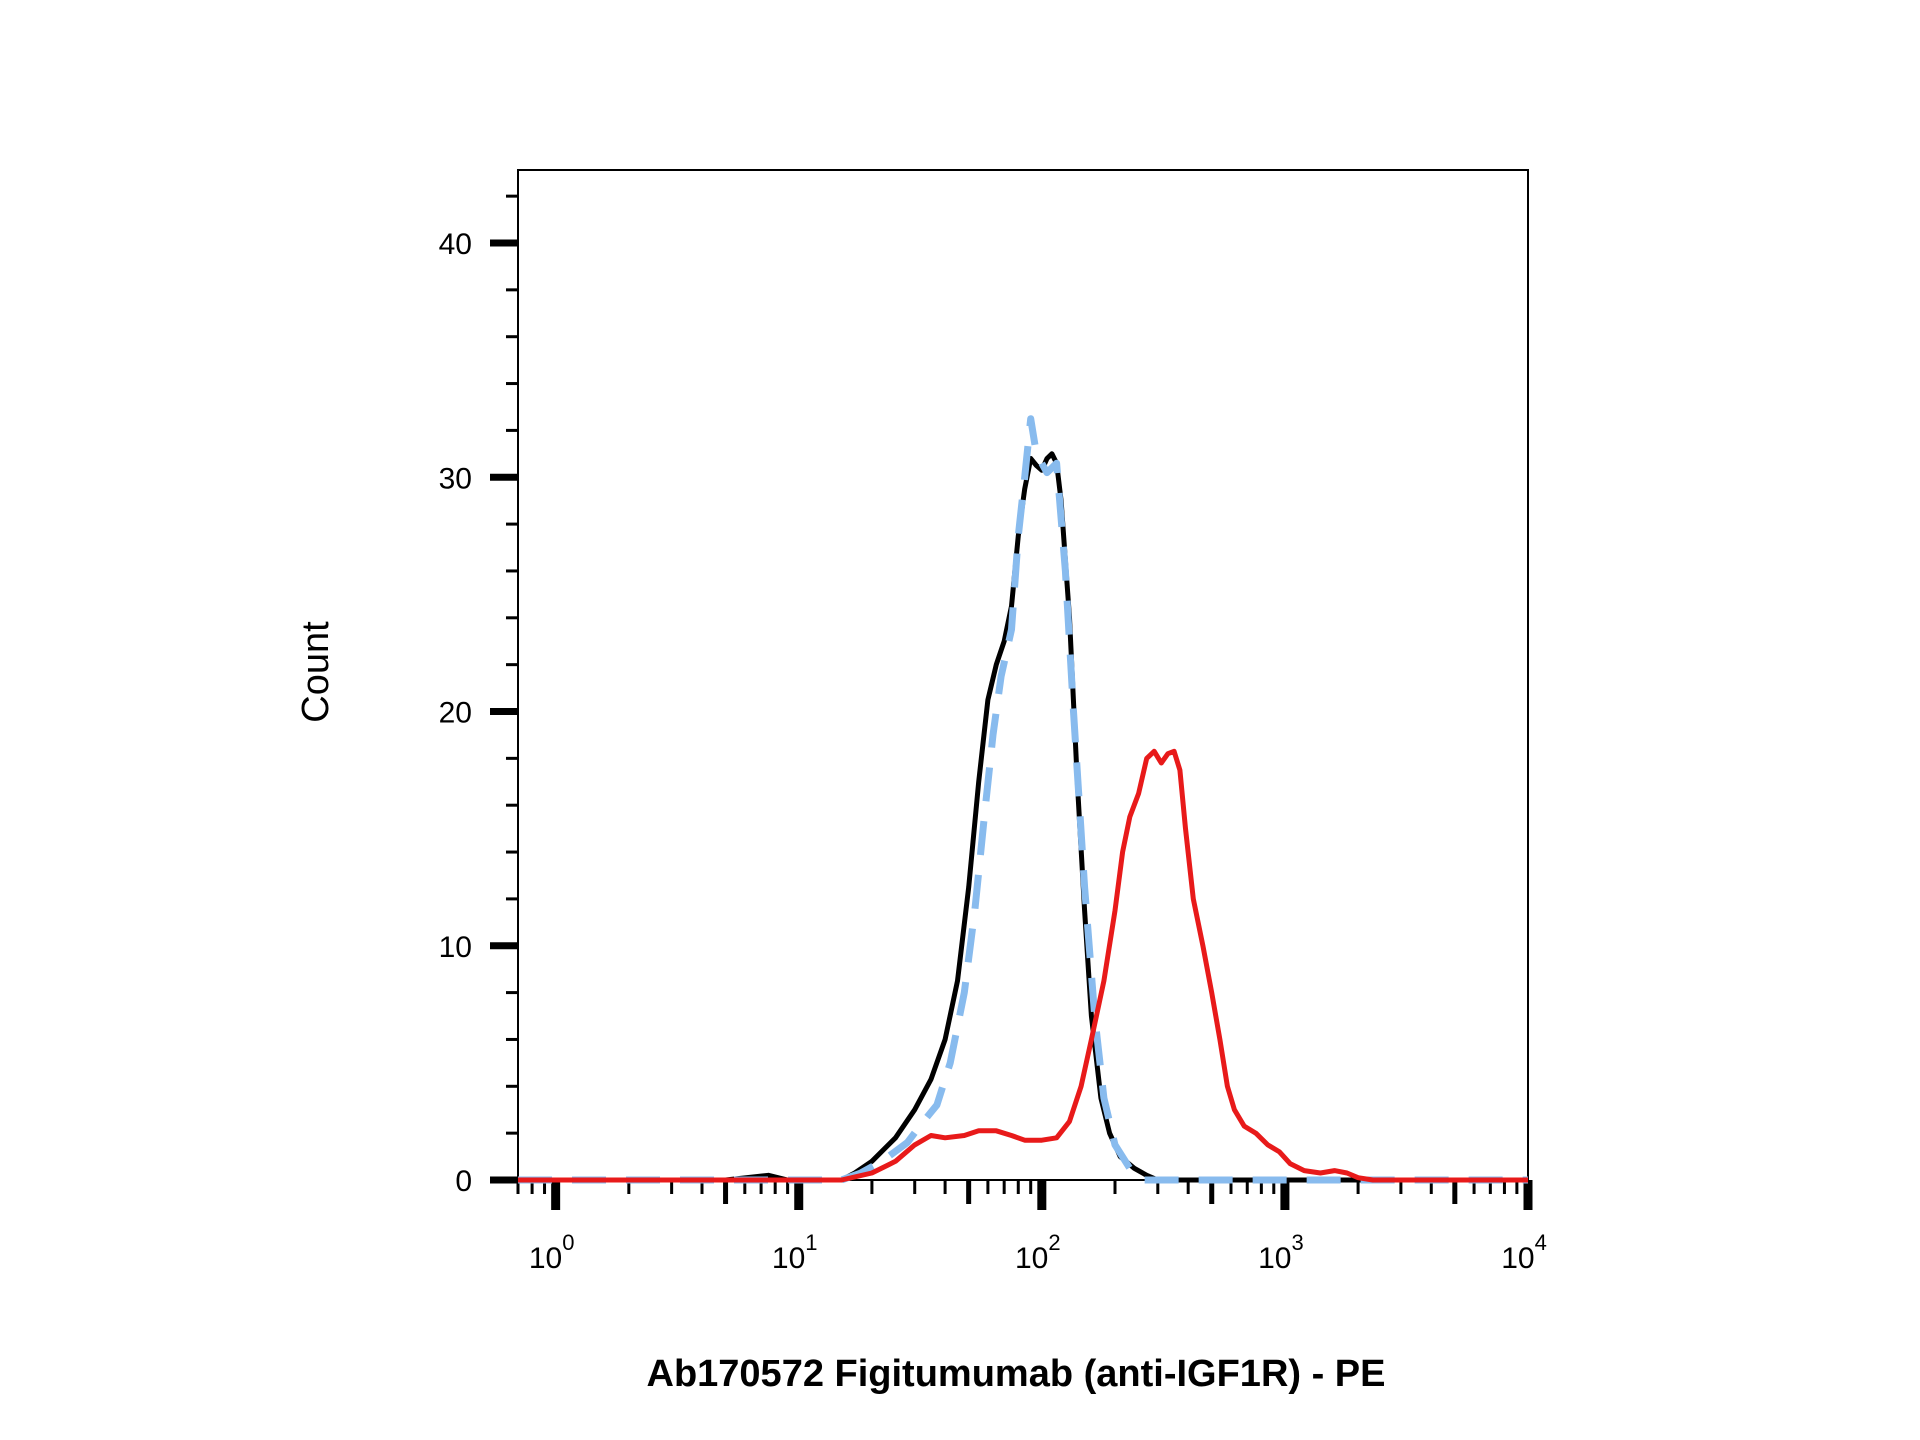 The image size is (1920, 1440). I want to click on y-tick-label: 10, so click(455, 947).